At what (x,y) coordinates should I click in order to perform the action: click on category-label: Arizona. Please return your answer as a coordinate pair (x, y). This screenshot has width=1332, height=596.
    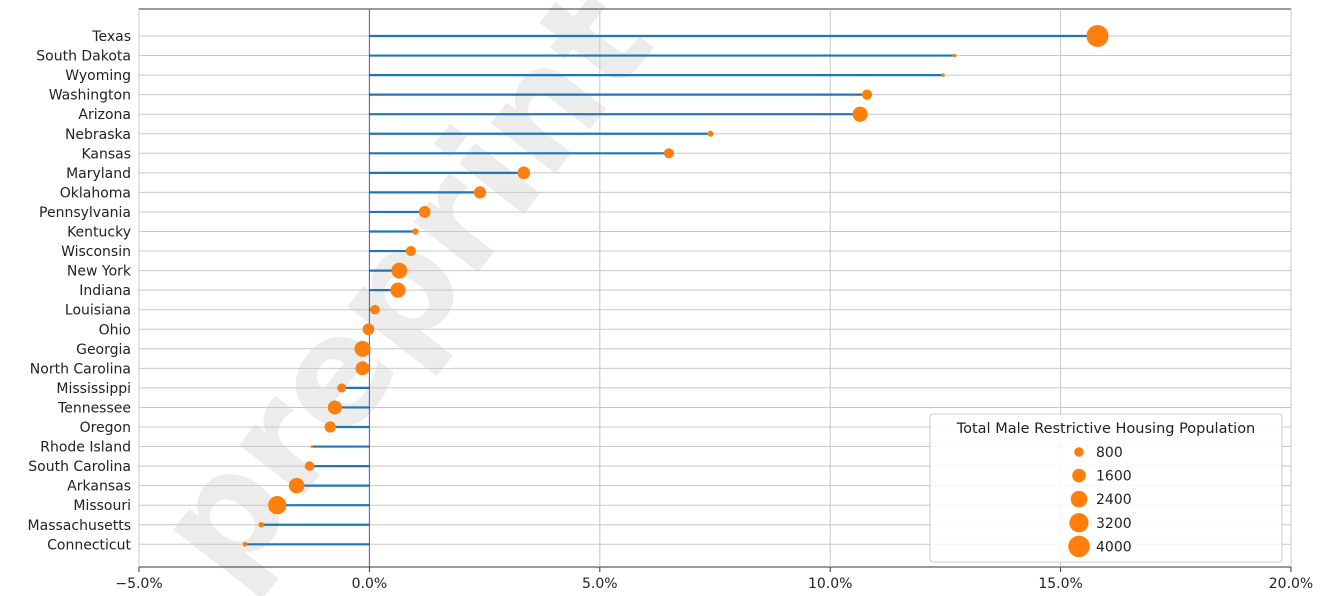
    Looking at the image, I should click on (104, 115).